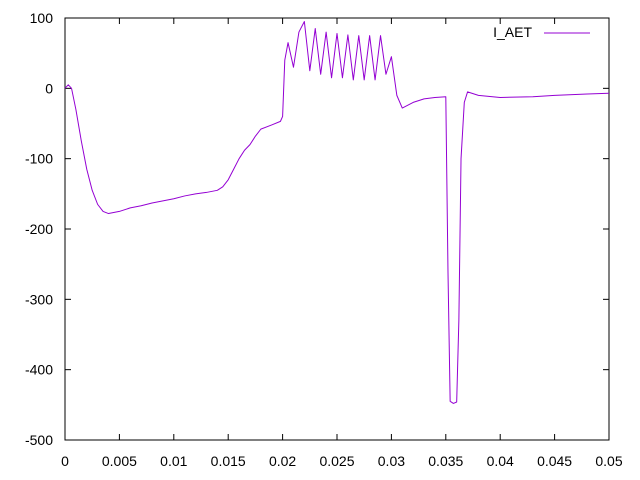  What do you see at coordinates (39, 159) in the screenshot?
I see `y-tick-label: -100` at bounding box center [39, 159].